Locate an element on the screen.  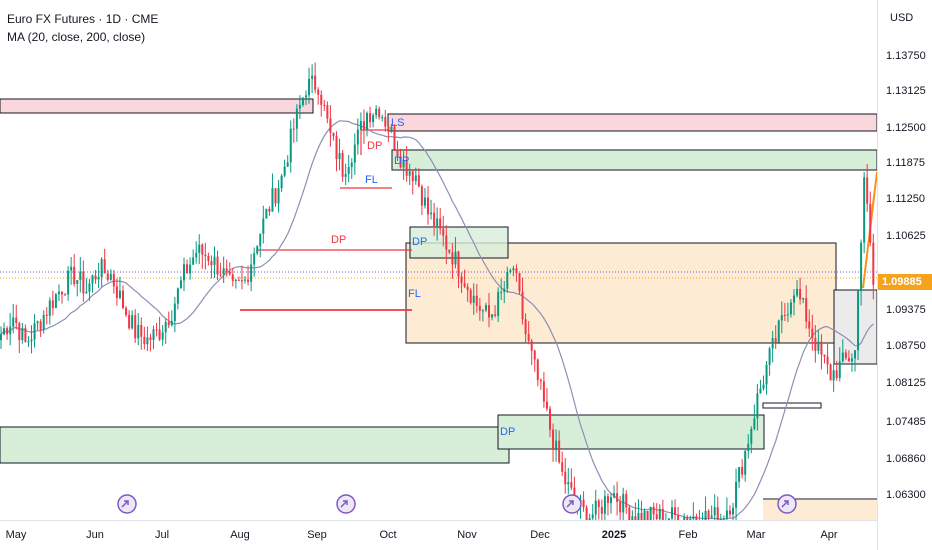
symbol-title: Euro FX Futures · 1D · CME is located at coordinates (83, 19).